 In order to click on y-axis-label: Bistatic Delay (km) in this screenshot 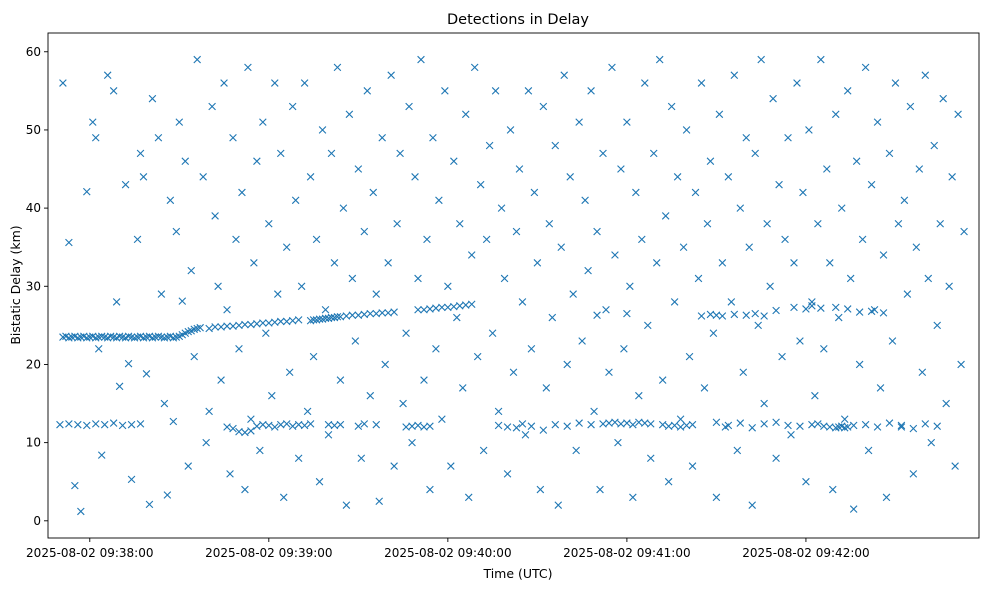, I will do `click(15, 284)`.